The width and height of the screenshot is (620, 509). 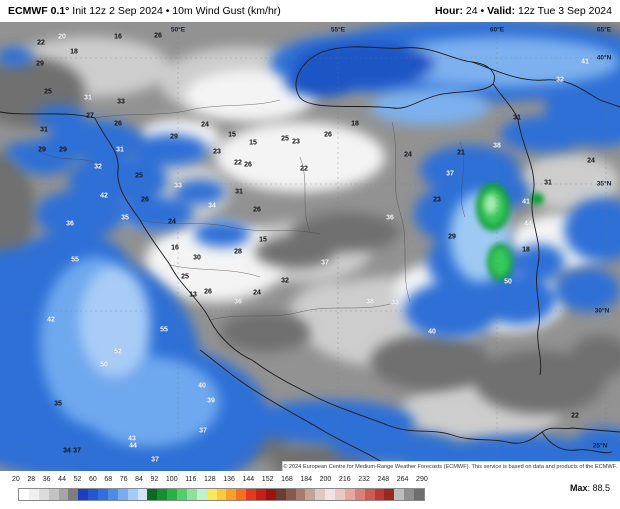 What do you see at coordinates (191, 479) in the screenshot?
I see `colorbar-tick: 116` at bounding box center [191, 479].